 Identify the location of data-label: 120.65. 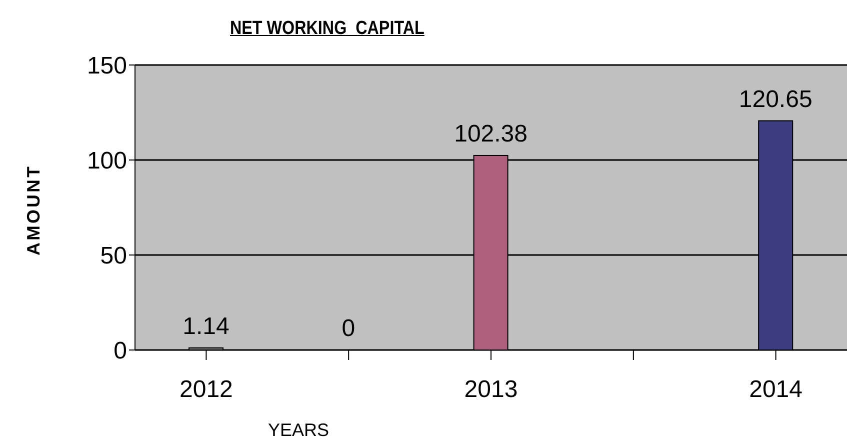
(775, 99).